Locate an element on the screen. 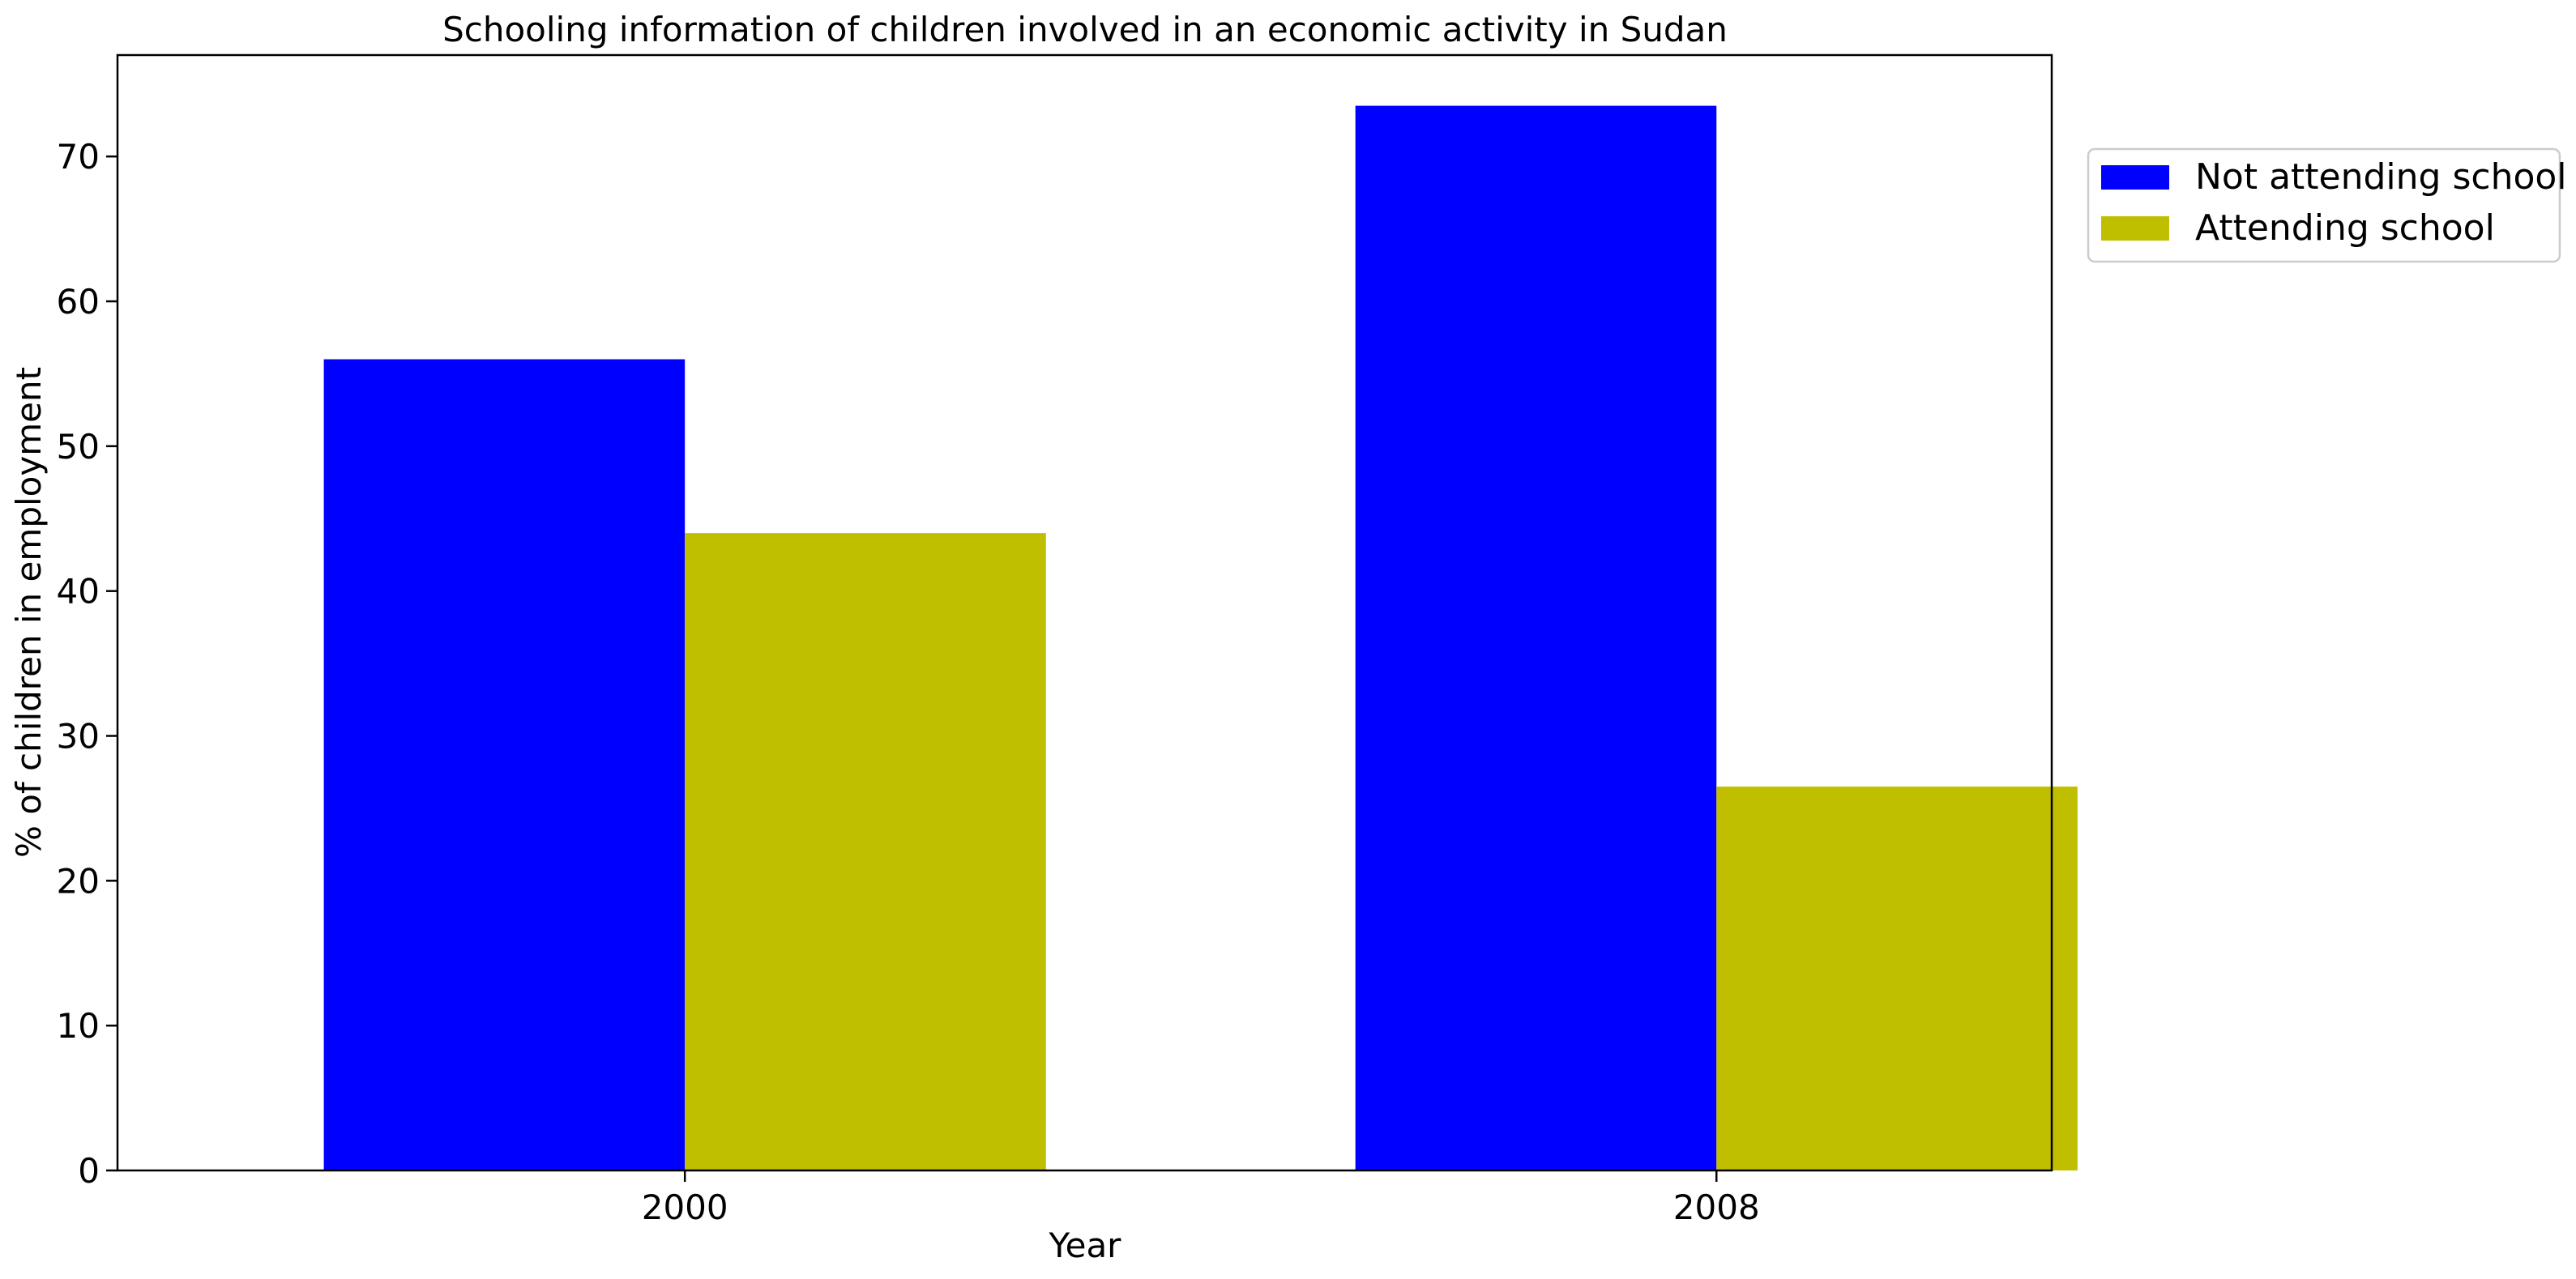  bar-attending-school-2000 is located at coordinates (865, 851).